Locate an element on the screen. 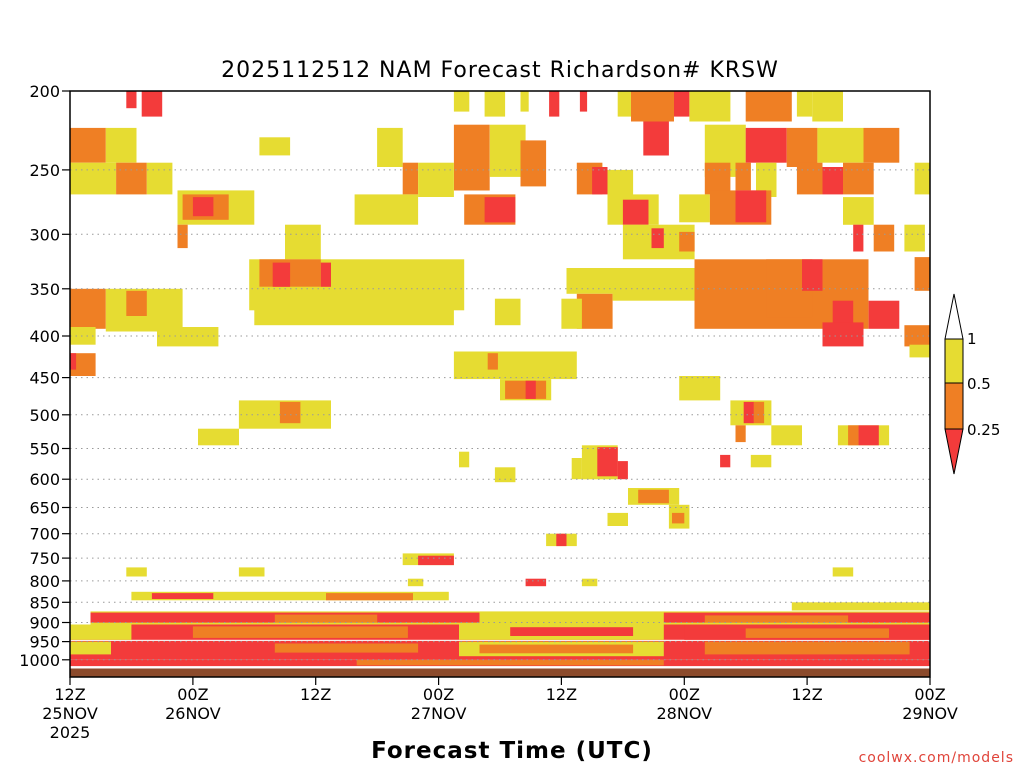 This screenshot has height=768, width=1024. y-tick-label-750: 750 is located at coordinates (44, 558).